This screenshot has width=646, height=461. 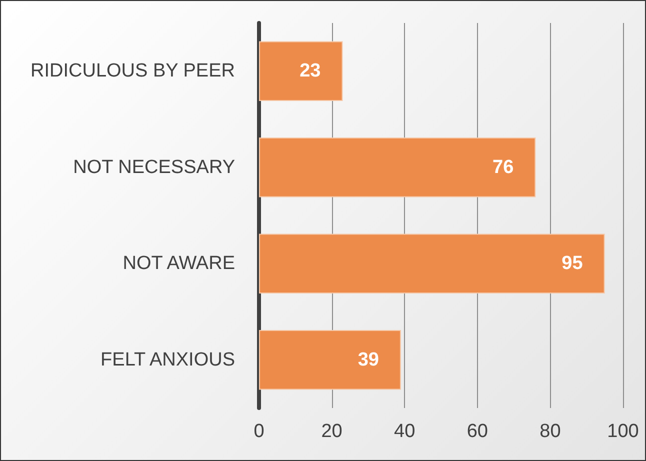 I want to click on x-tick-label: 80, so click(x=550, y=431).